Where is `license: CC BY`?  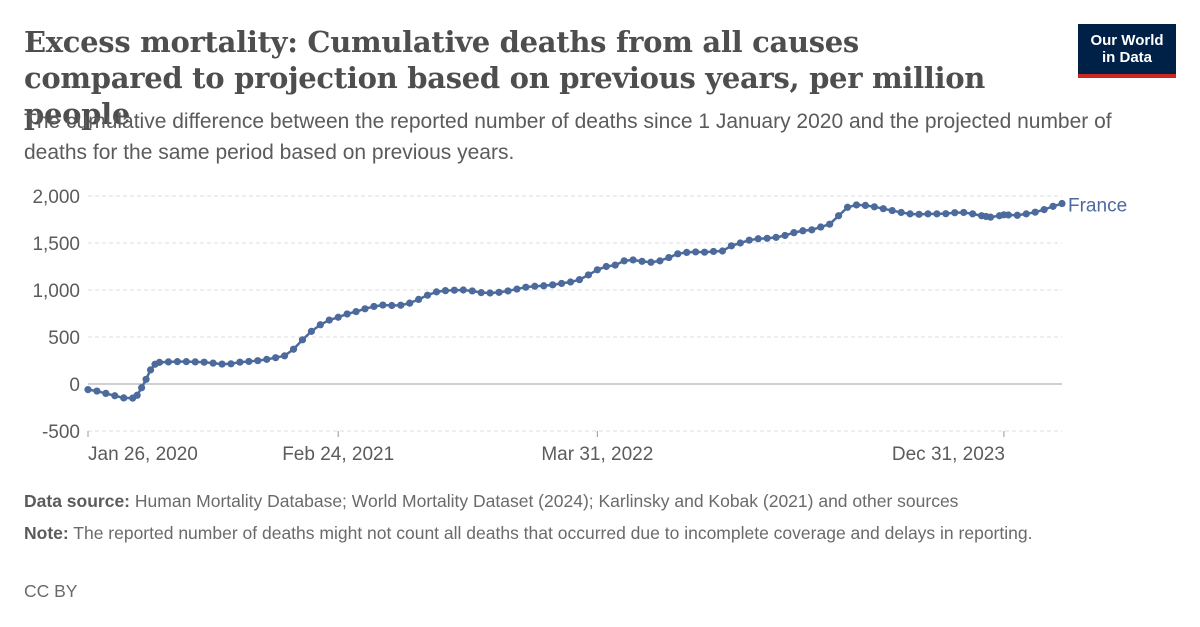 license: CC BY is located at coordinates (51, 591).